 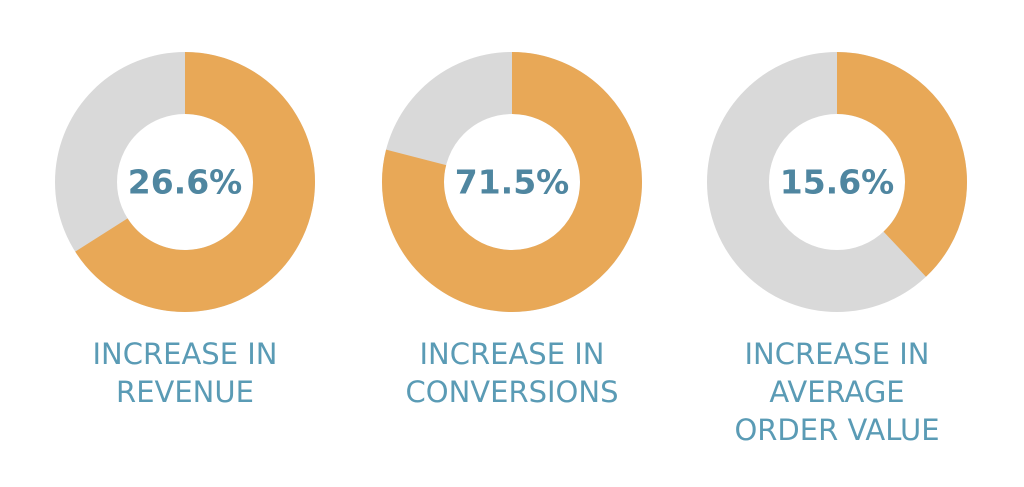 What do you see at coordinates (185, 392) in the screenshot?
I see `stat-caption: REVENUE` at bounding box center [185, 392].